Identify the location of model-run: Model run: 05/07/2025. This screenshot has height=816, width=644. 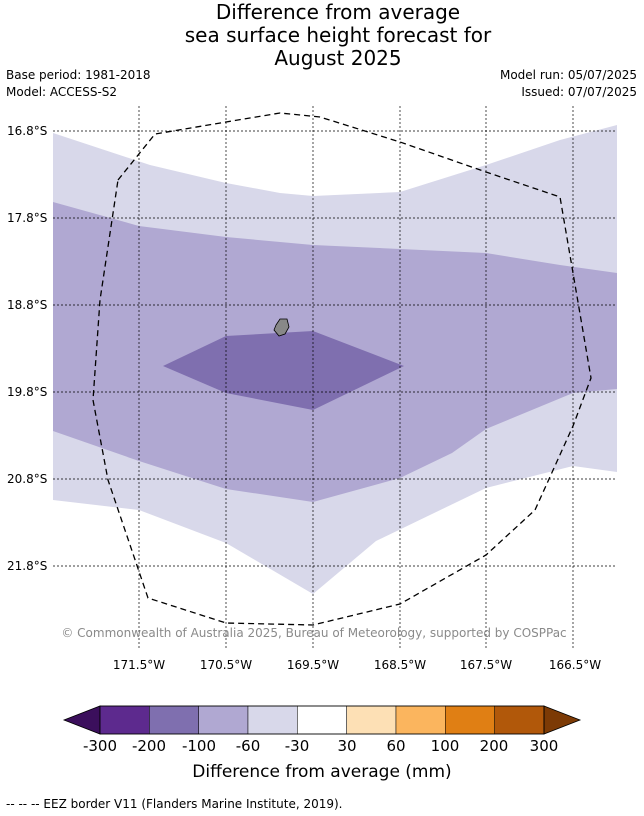
(568, 75).